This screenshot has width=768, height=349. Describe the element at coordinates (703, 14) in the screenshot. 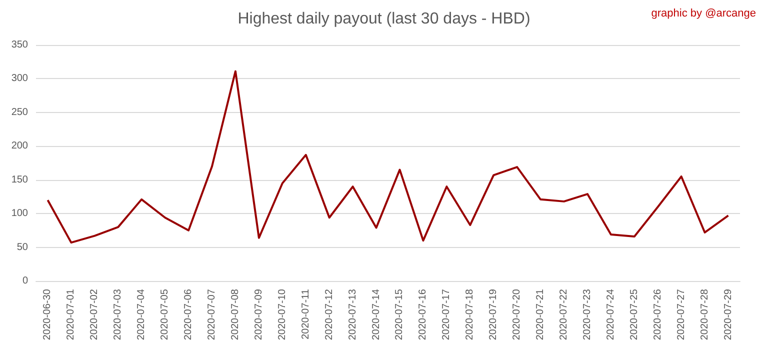

I see `text: graphic by @arcange` at that location.